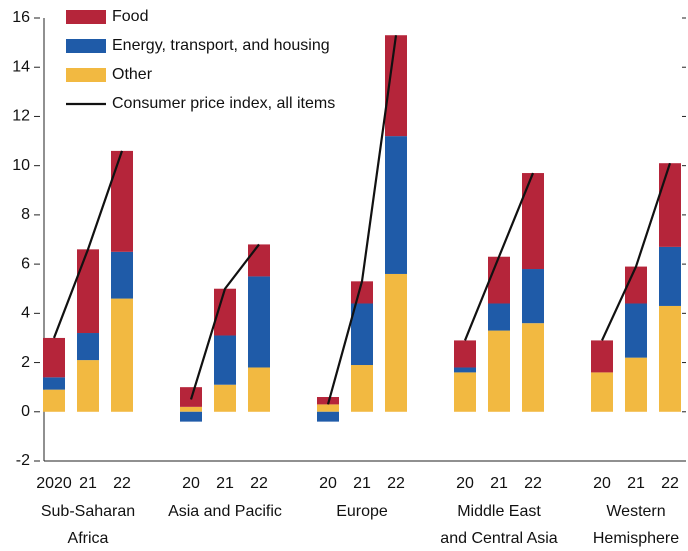 The width and height of the screenshot is (688, 551). Describe the element at coordinates (25, 411) in the screenshot. I see `y-tick-label: 0` at that location.